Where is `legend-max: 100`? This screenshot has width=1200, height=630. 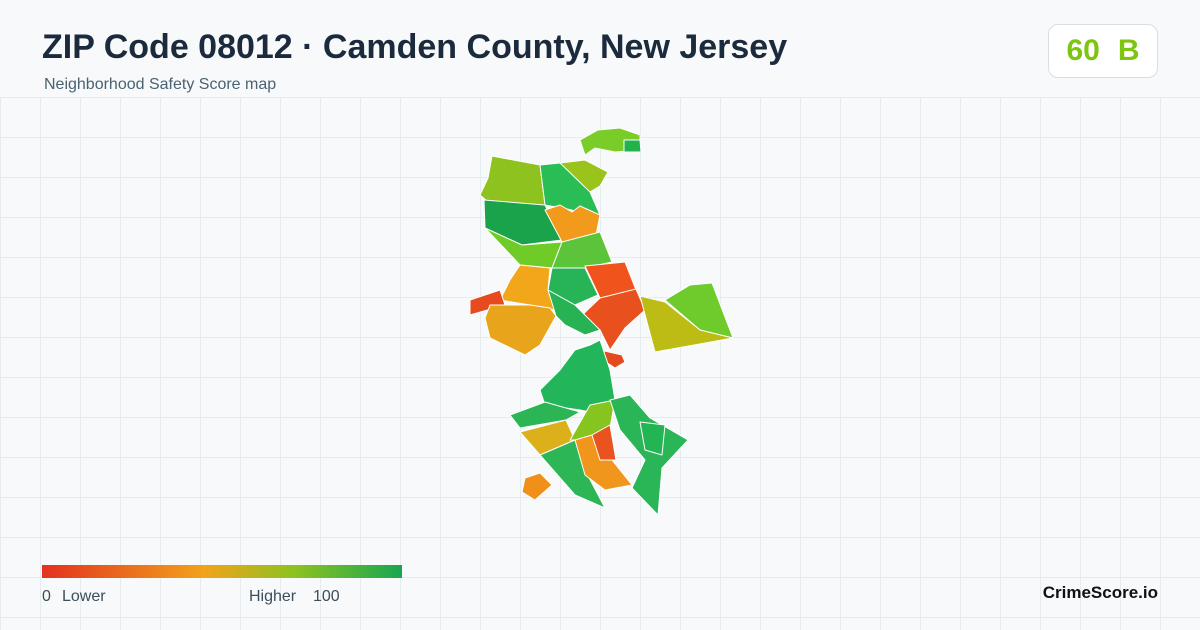
legend-max: 100 is located at coordinates (326, 596).